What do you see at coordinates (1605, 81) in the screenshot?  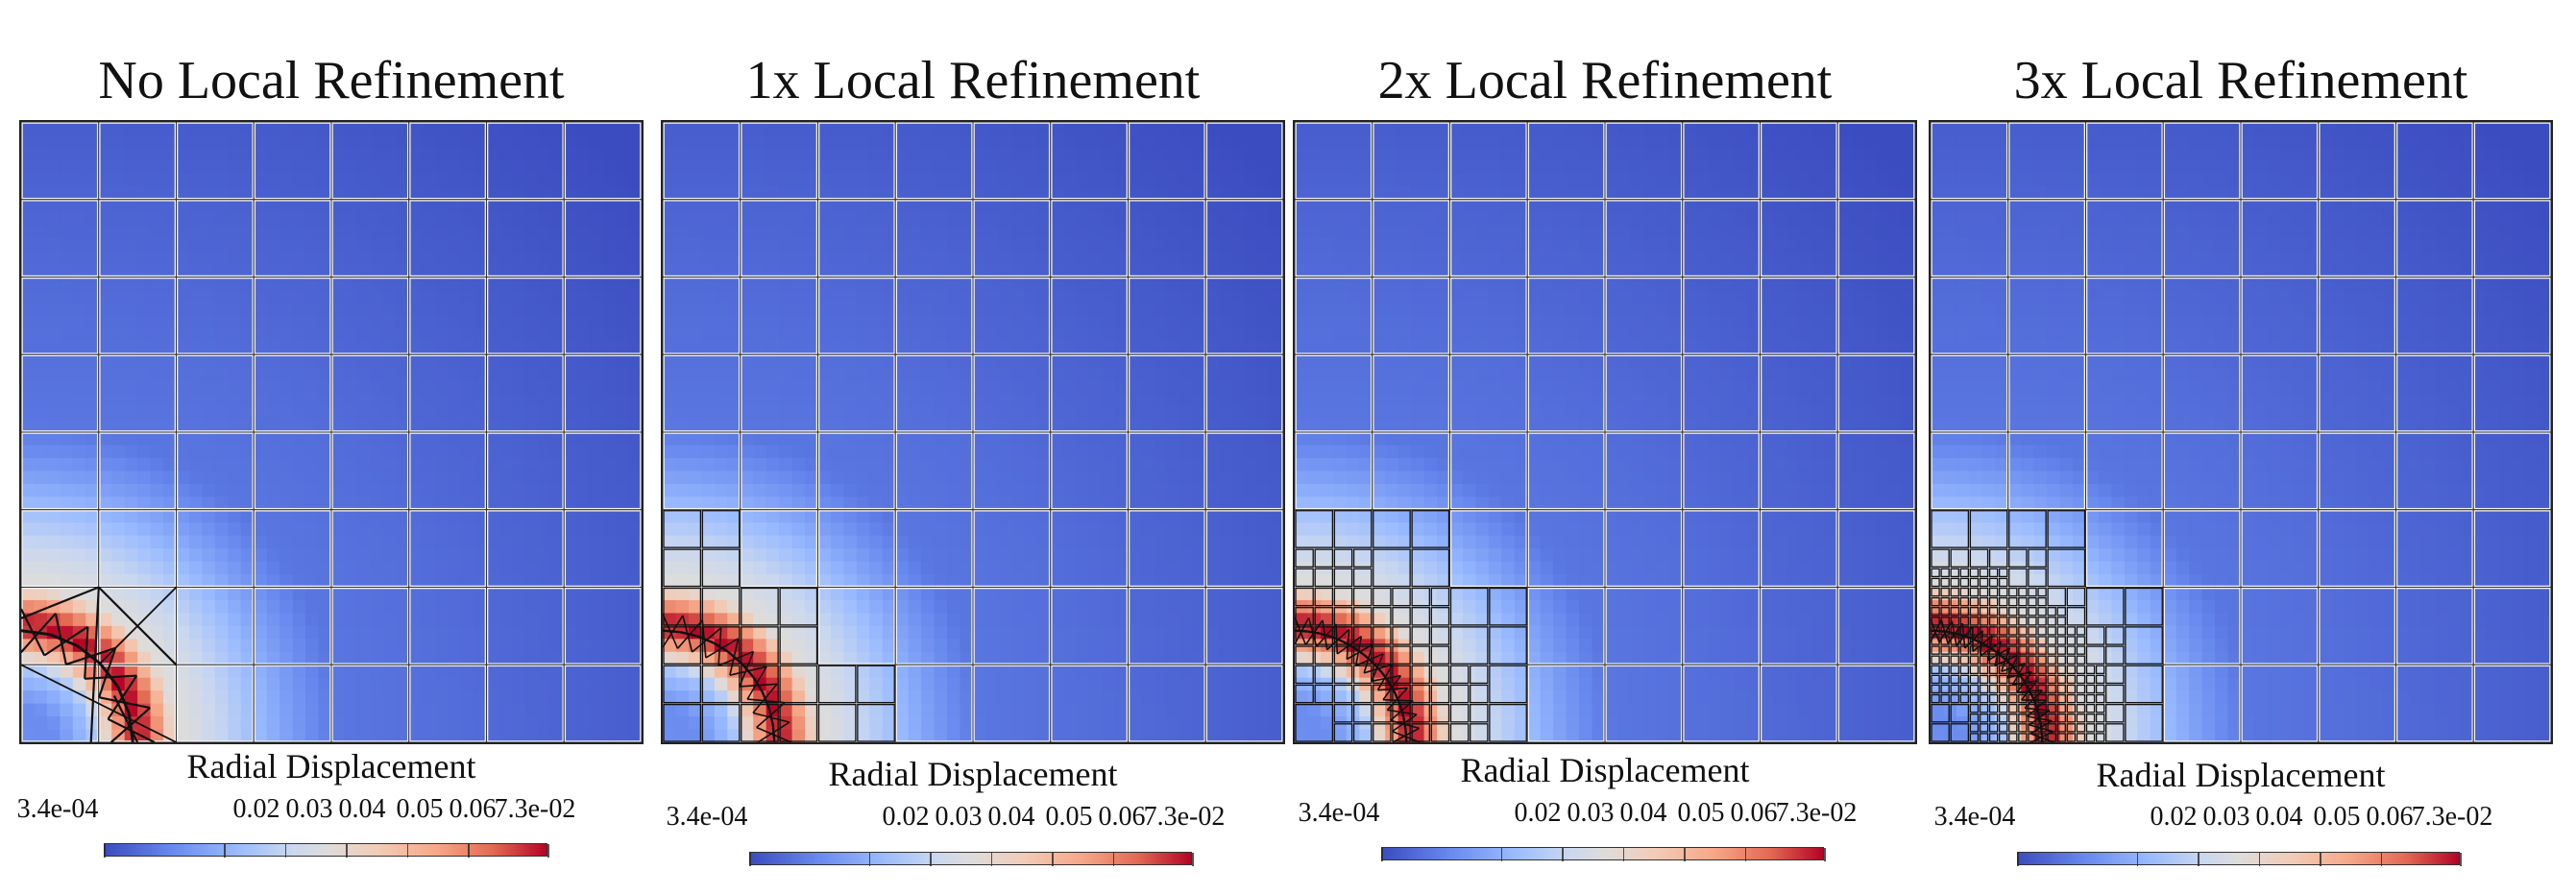 I see `panel-title: 2x Local Refinement` at bounding box center [1605, 81].